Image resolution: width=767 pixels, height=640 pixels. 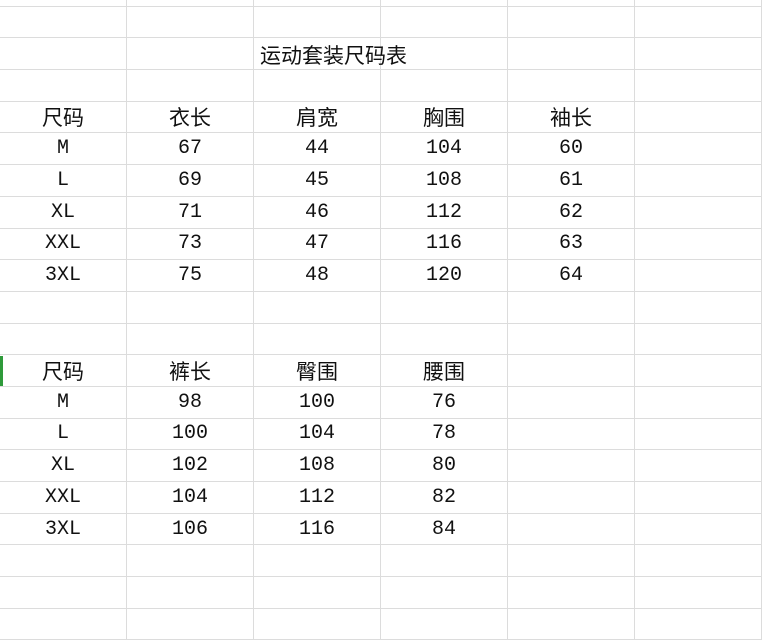 I want to click on data-cell: 67, so click(x=190, y=149).